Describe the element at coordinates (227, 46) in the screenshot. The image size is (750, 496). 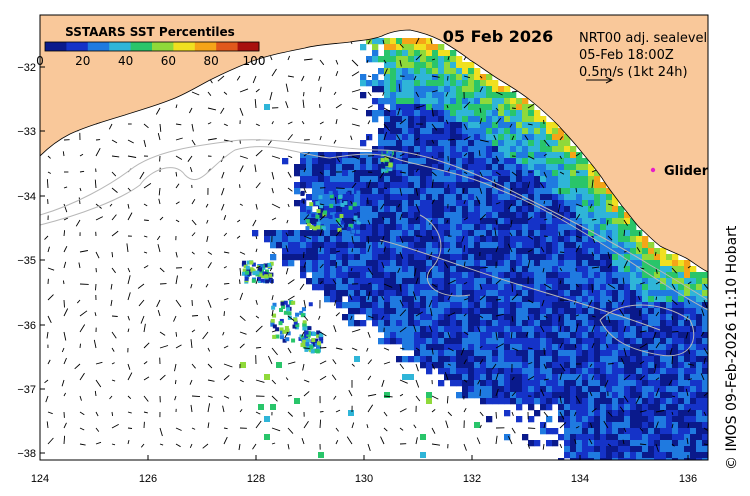
I see `legend-swatch` at that location.